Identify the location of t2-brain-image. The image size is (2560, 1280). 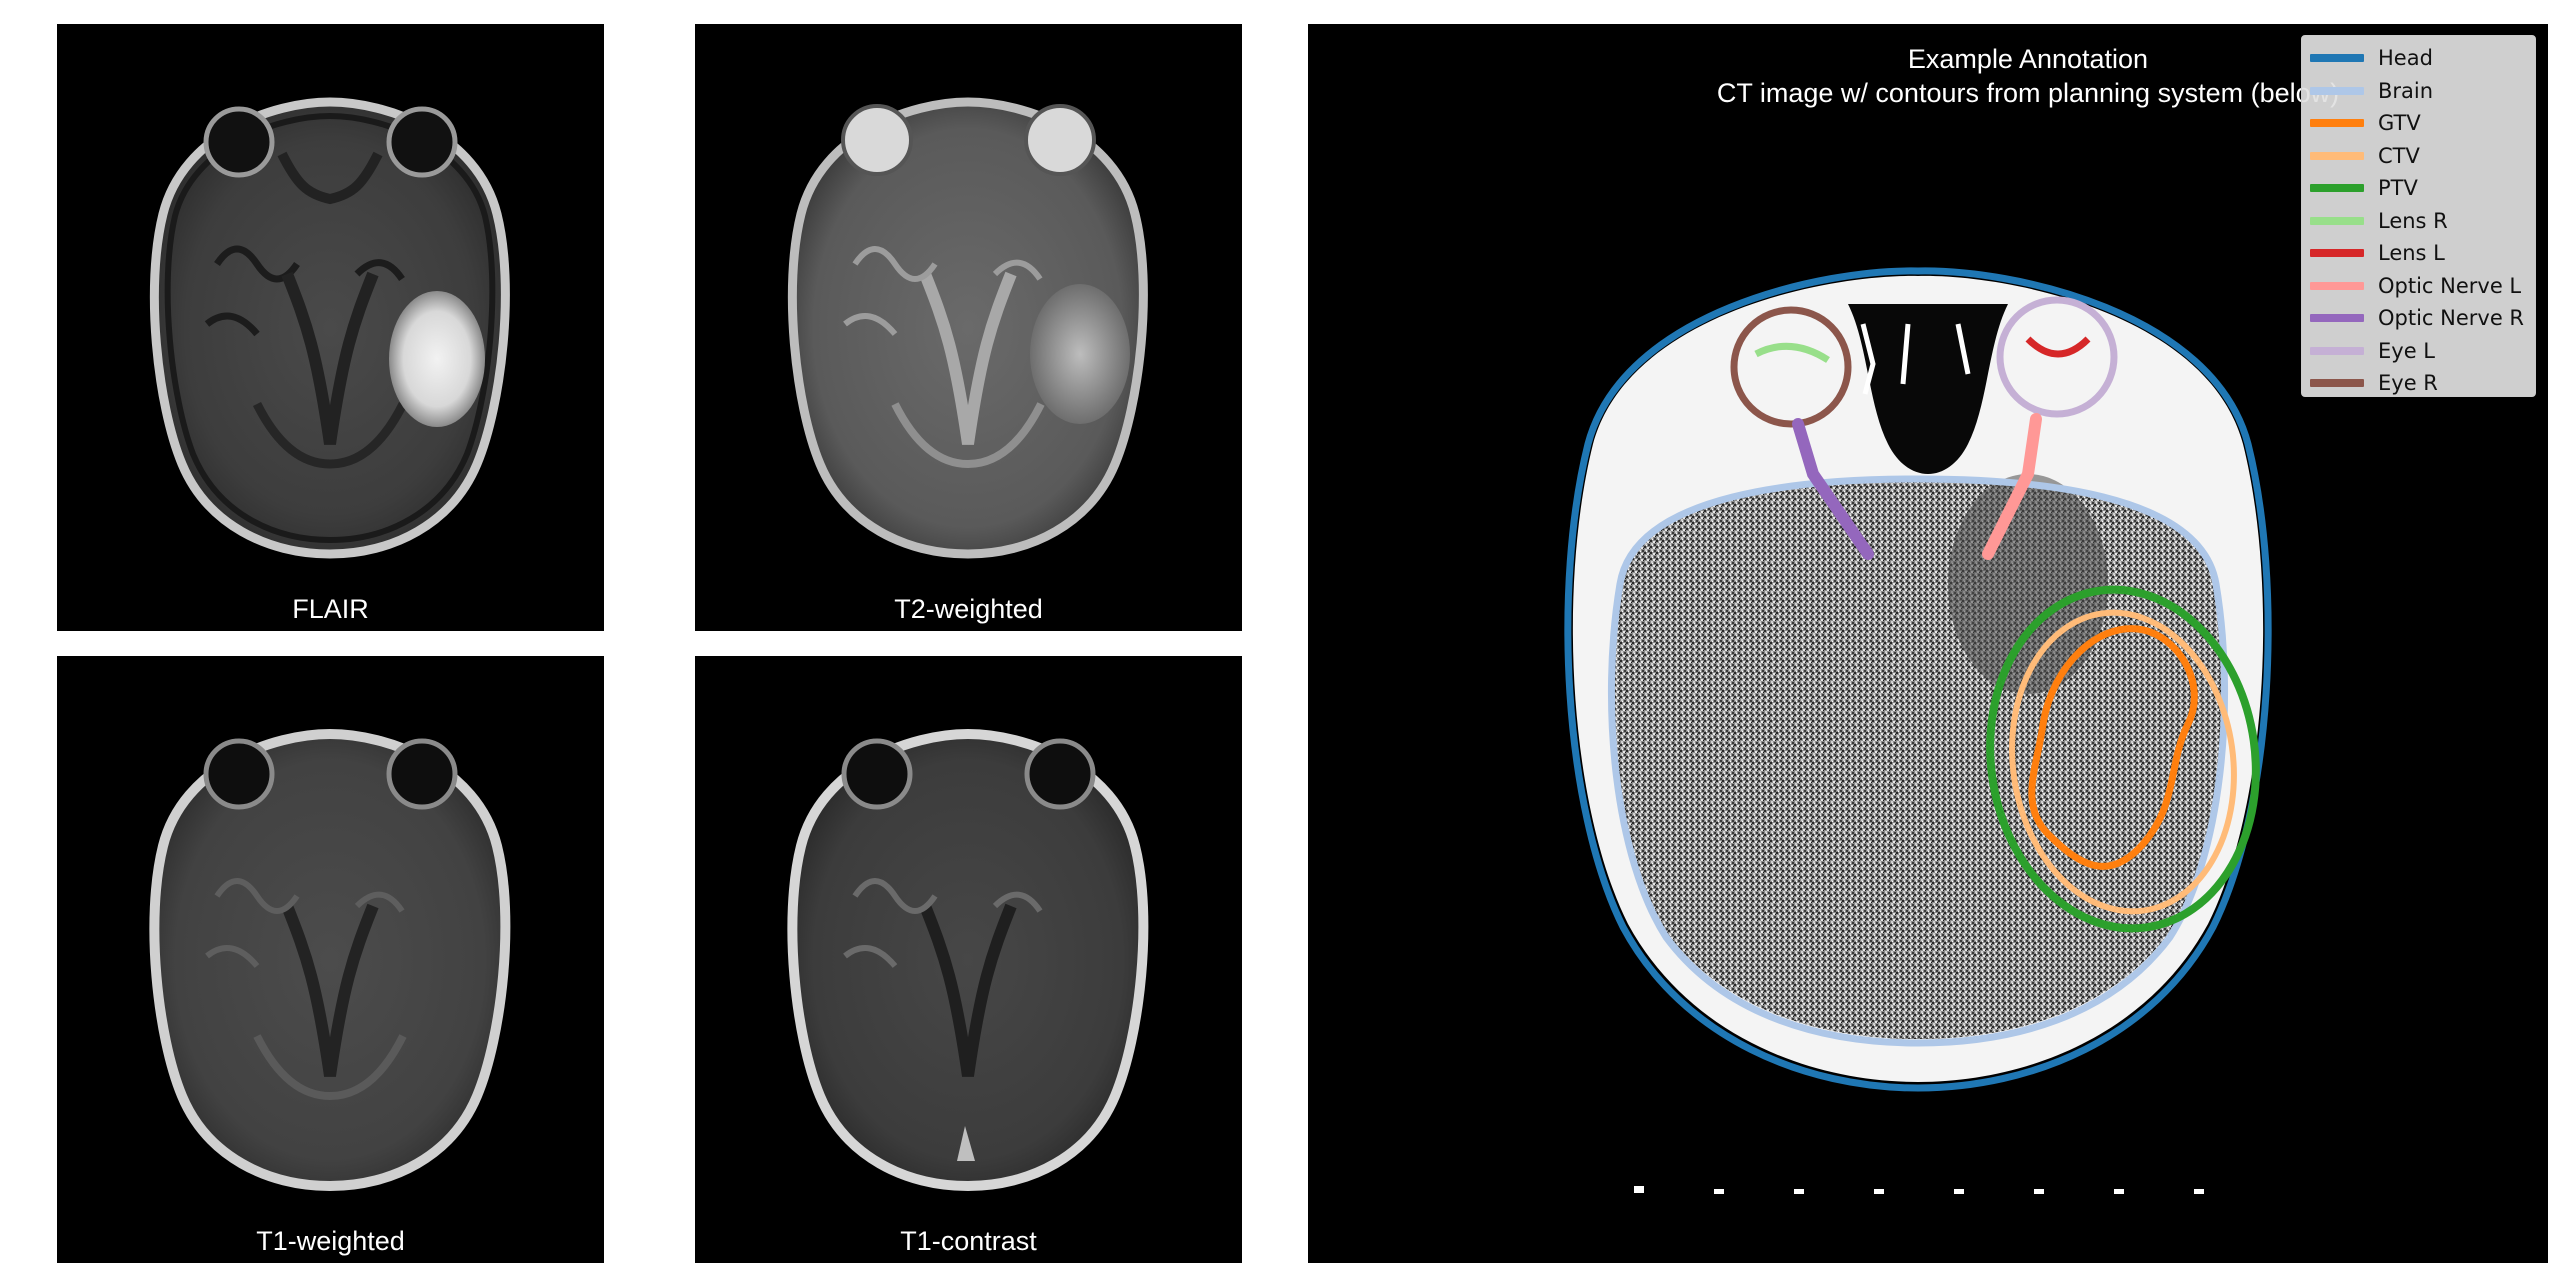
(967, 328).